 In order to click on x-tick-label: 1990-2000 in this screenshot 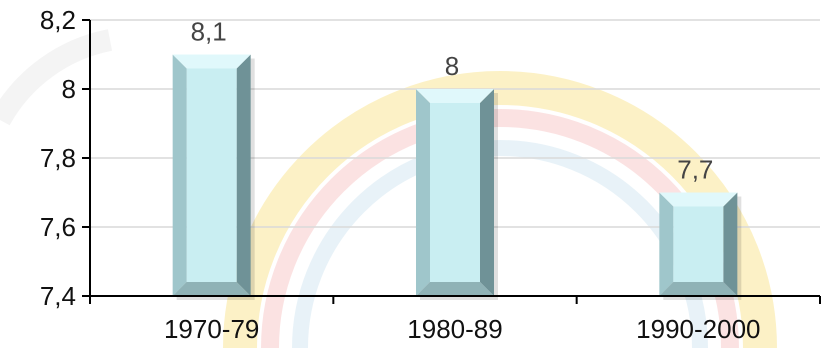, I will do `click(698, 329)`.